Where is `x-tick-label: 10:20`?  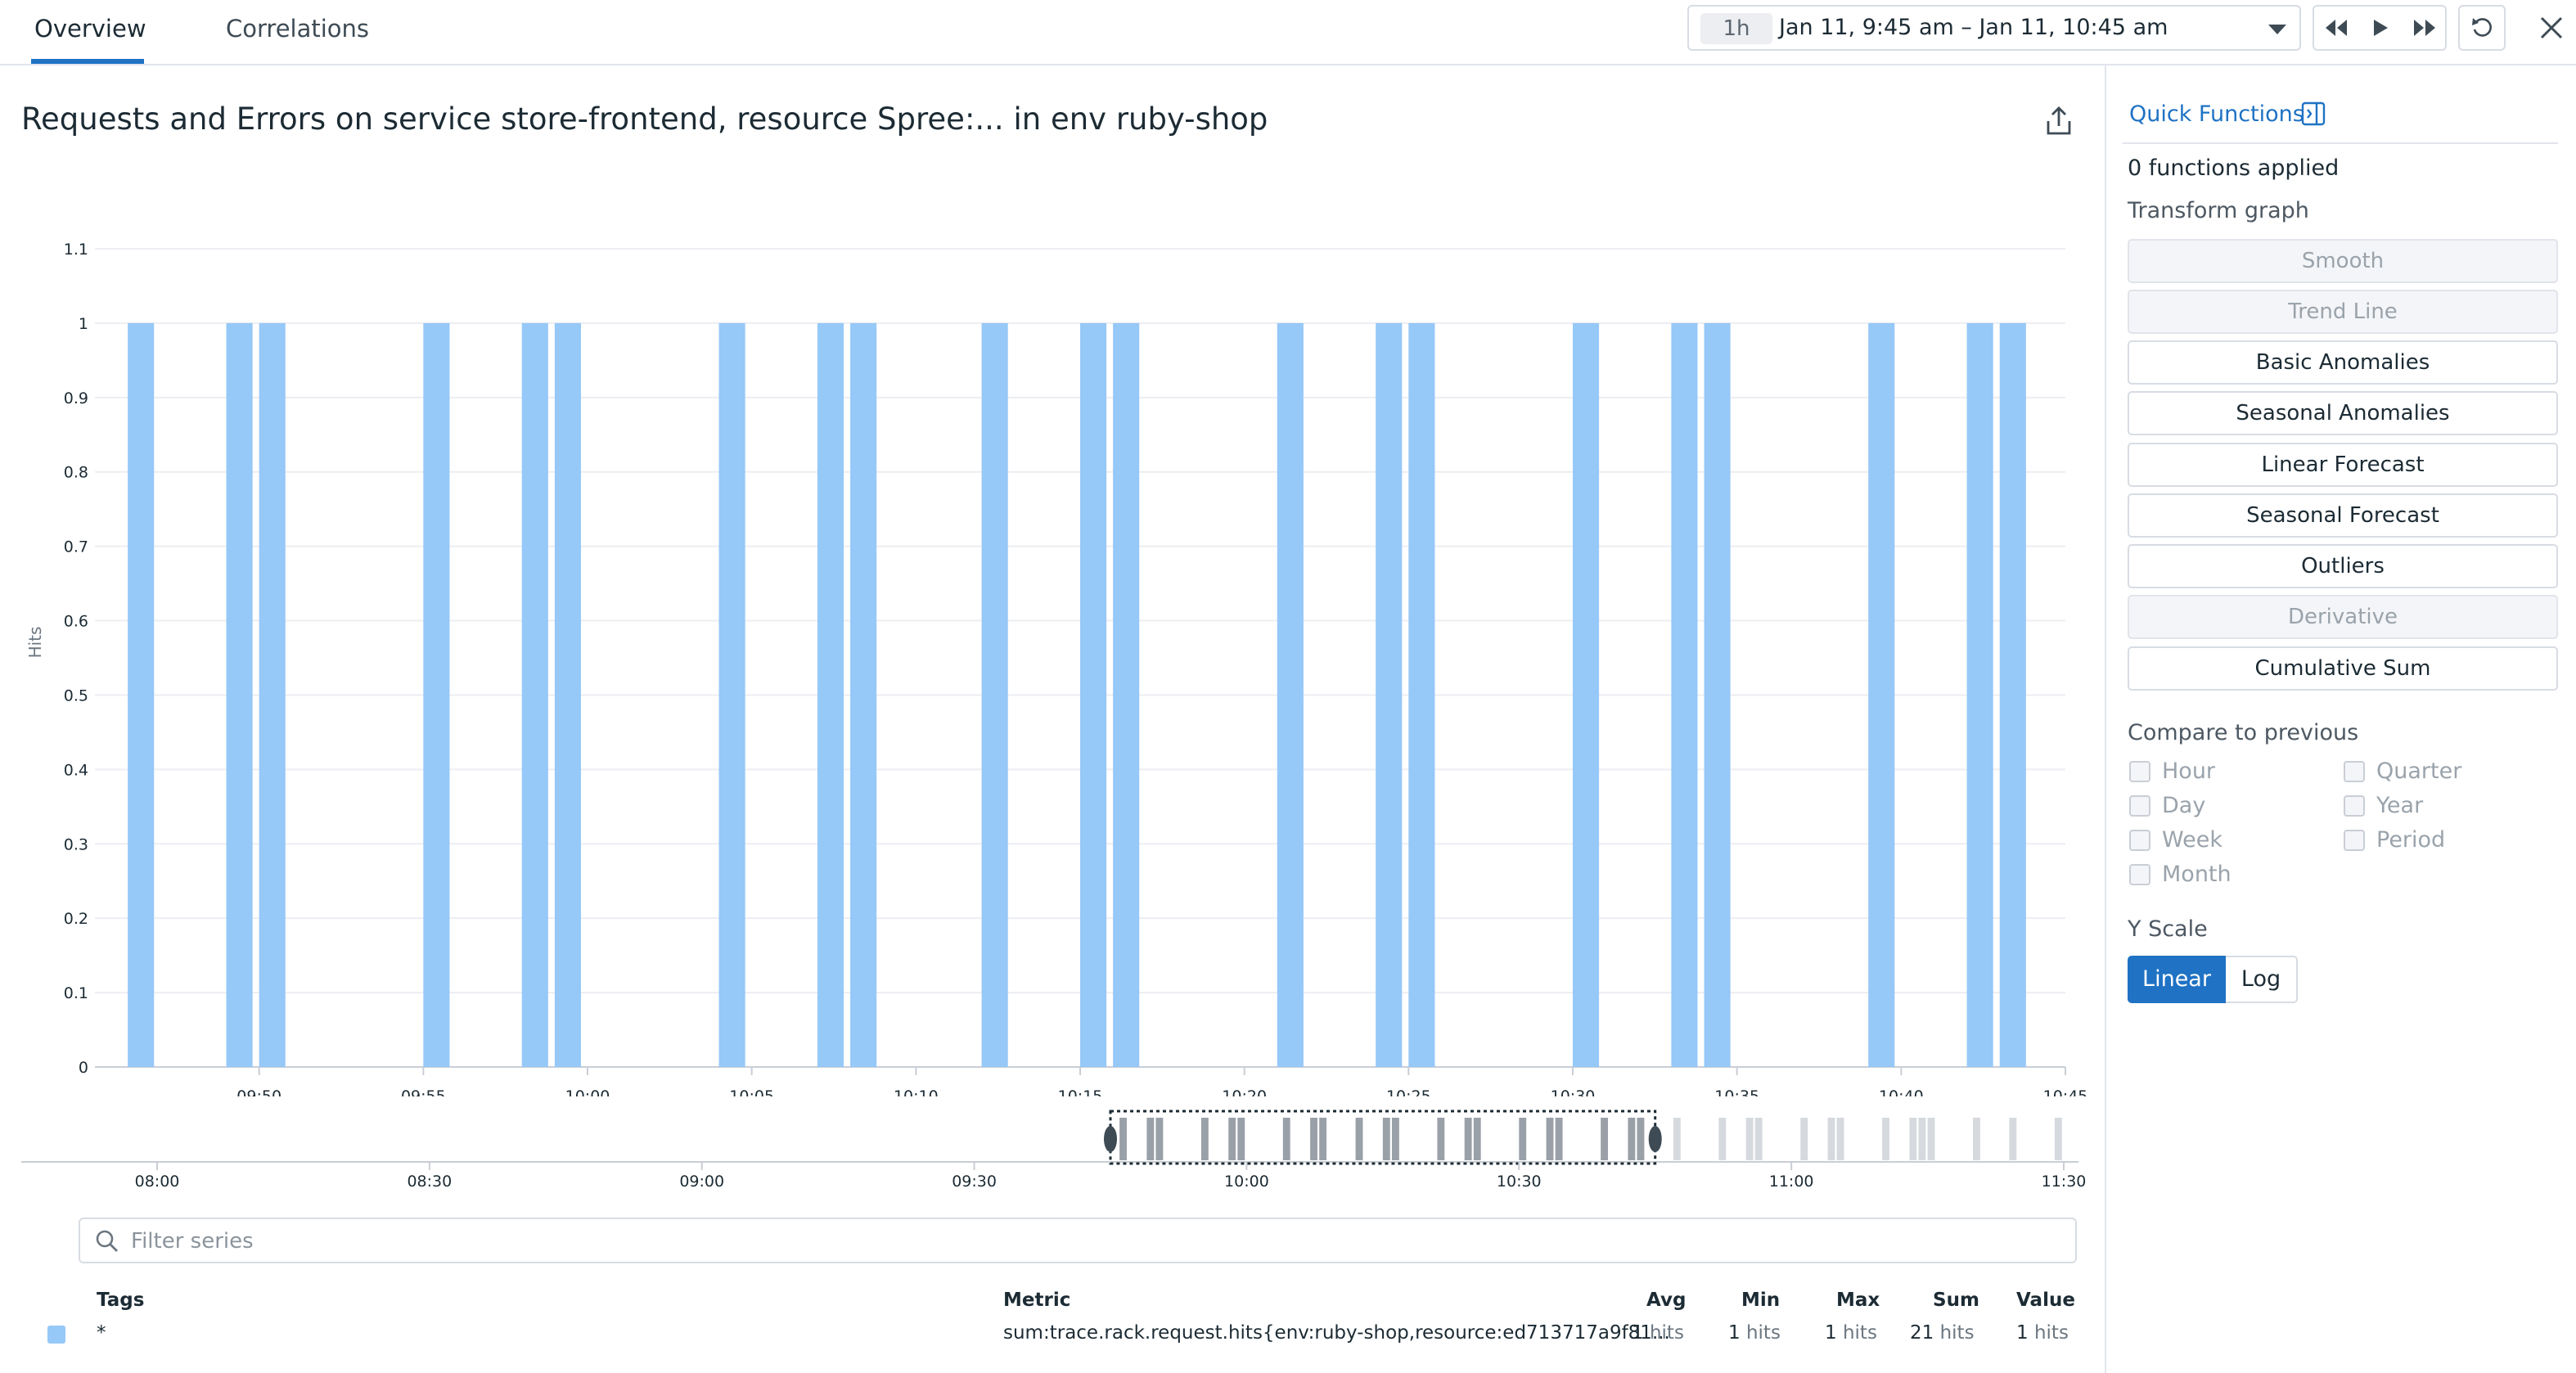 x-tick-label: 10:20 is located at coordinates (1245, 1091).